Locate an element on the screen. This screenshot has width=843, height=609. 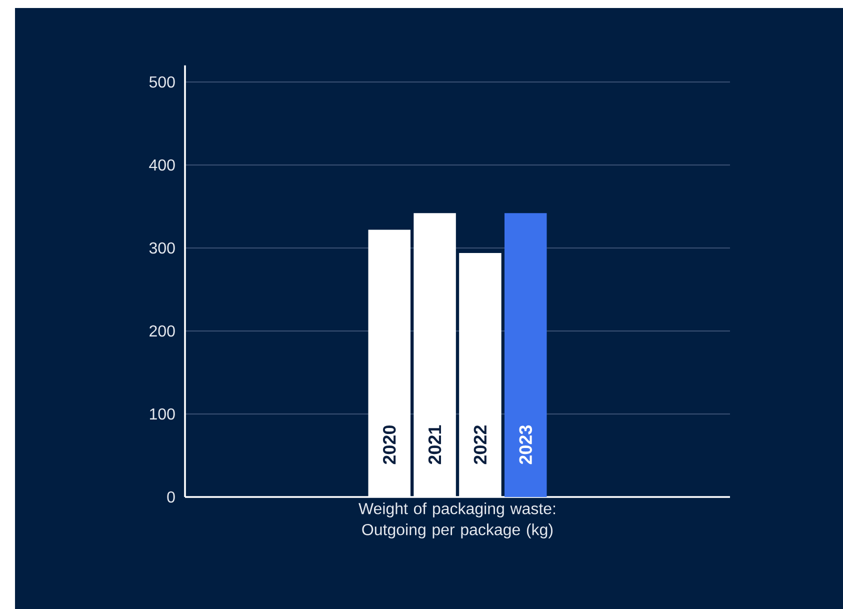
series-label: 2023 is located at coordinates (525, 444).